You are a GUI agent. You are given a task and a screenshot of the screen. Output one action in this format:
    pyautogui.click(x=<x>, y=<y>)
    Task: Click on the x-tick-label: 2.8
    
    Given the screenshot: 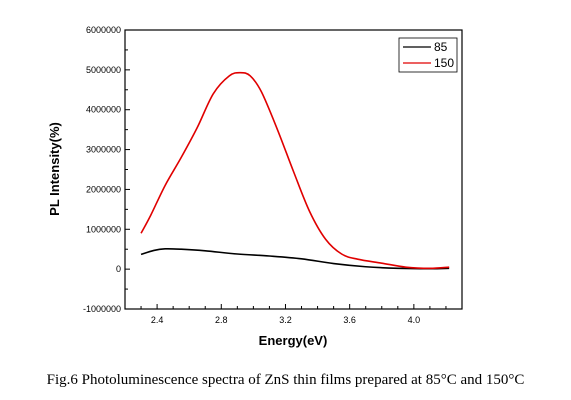 What is the action you would take?
    pyautogui.click(x=221, y=320)
    